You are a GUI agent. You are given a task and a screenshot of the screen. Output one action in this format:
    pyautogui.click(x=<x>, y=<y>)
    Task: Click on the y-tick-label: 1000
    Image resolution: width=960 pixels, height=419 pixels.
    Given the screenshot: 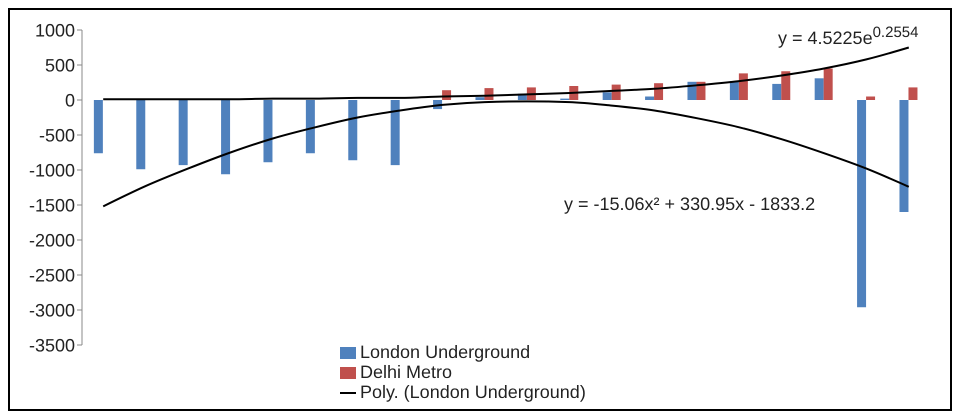 What is the action you would take?
    pyautogui.click(x=54, y=30)
    